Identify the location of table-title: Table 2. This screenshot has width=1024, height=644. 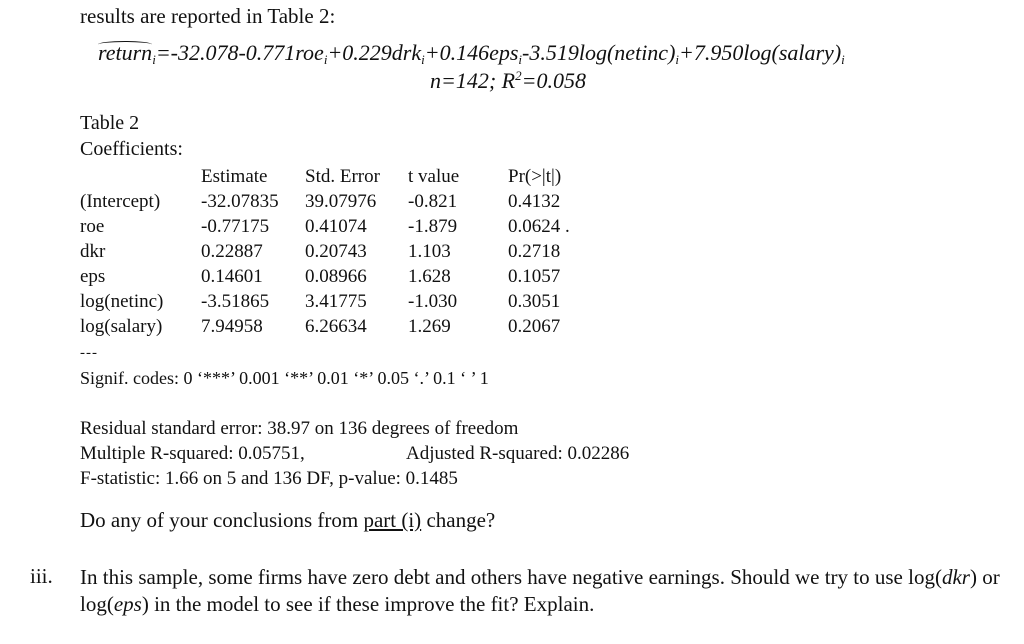
(110, 123).